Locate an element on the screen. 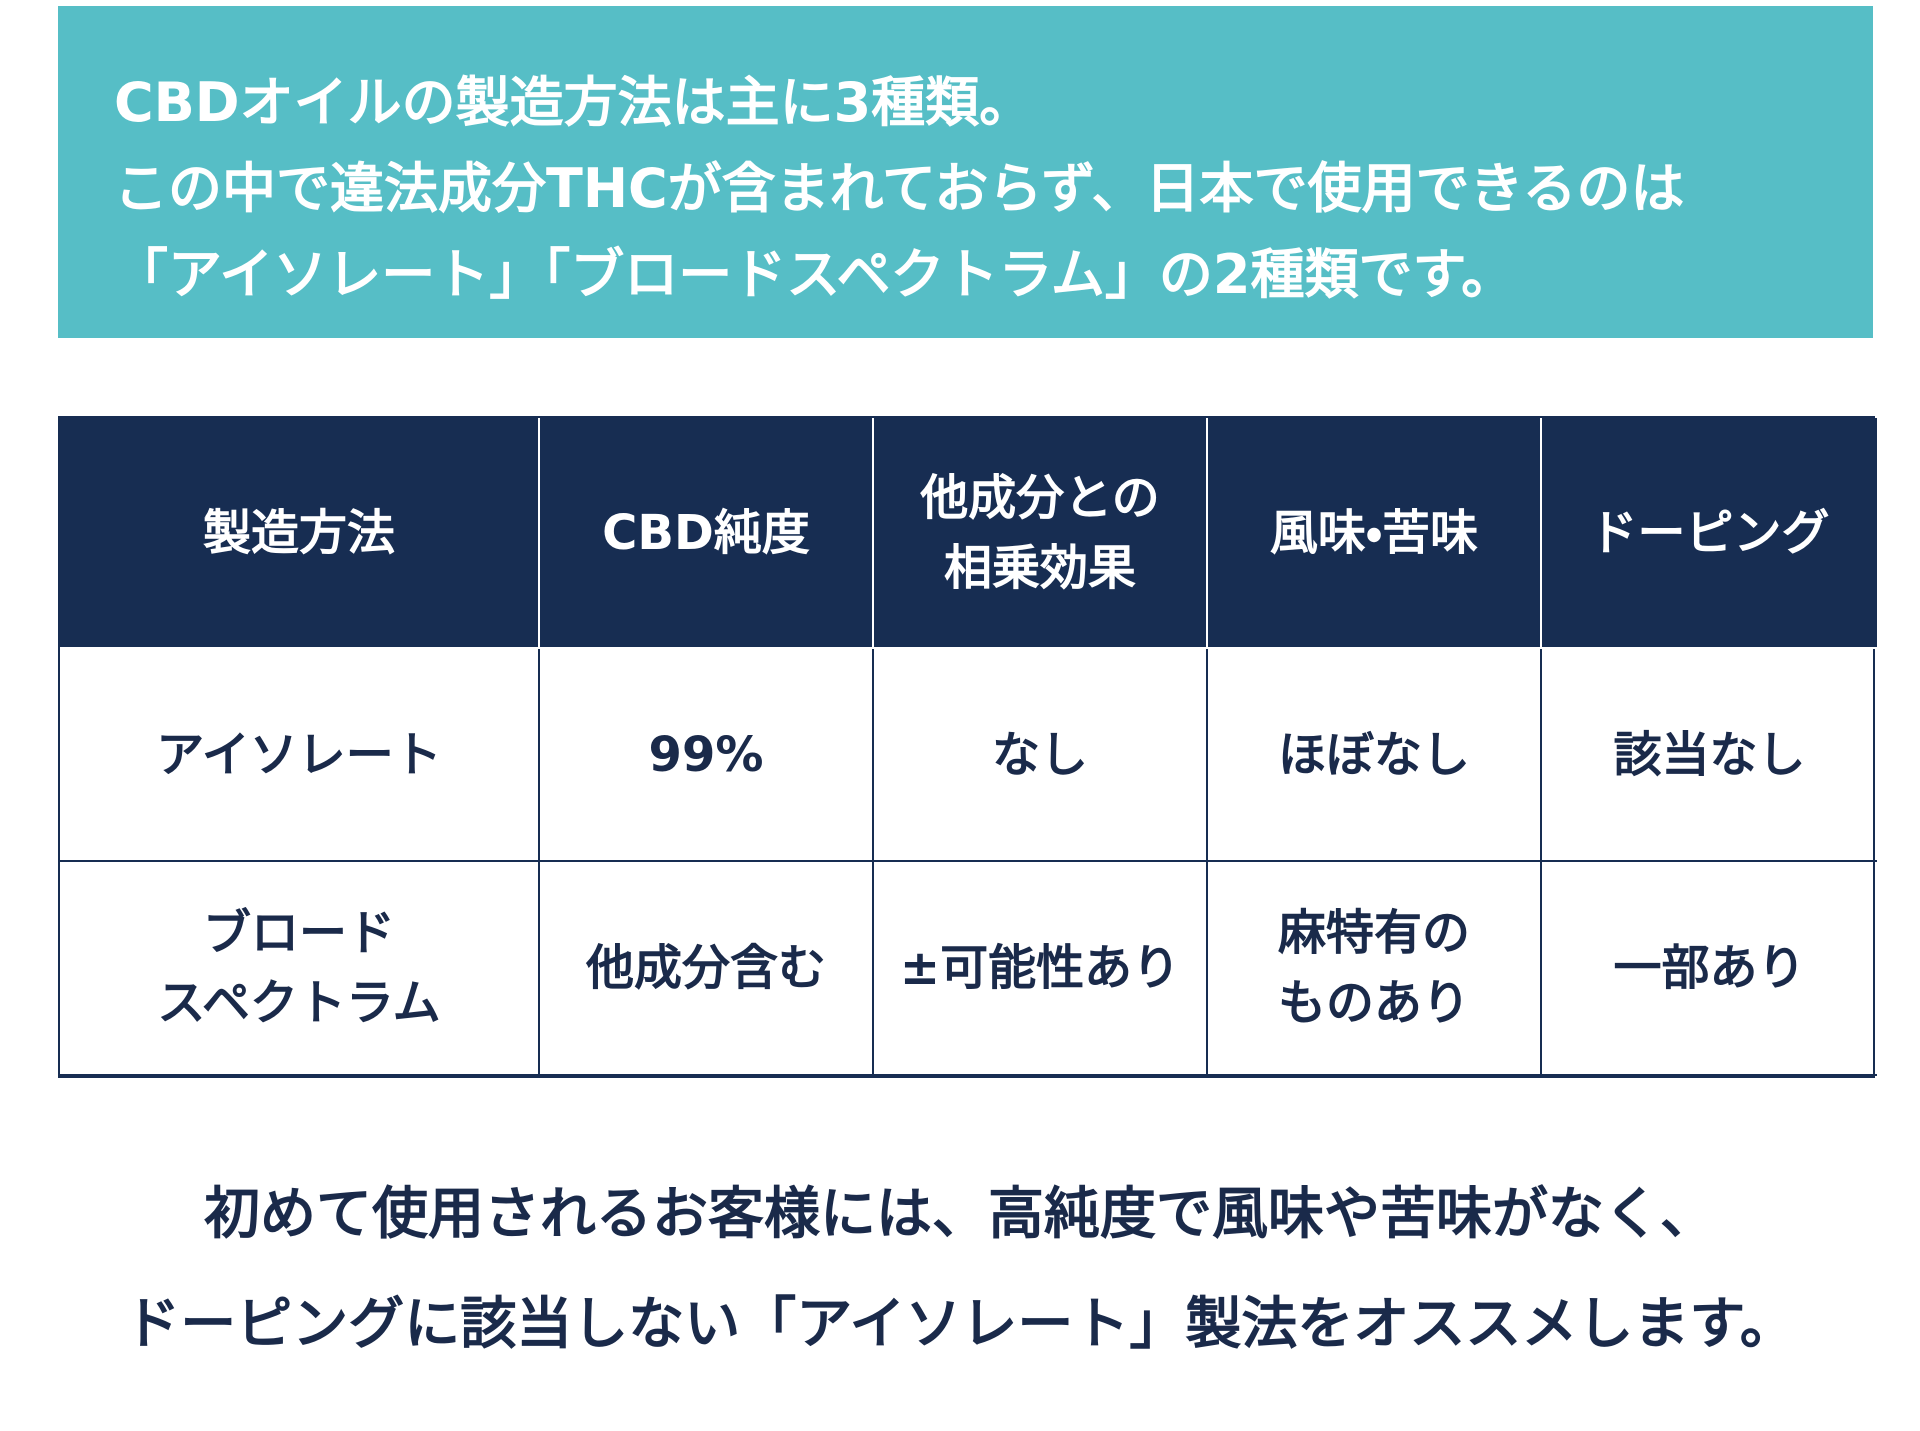 The image size is (1920, 1431). header-cell: 風味・苦味 is located at coordinates (1375, 533).